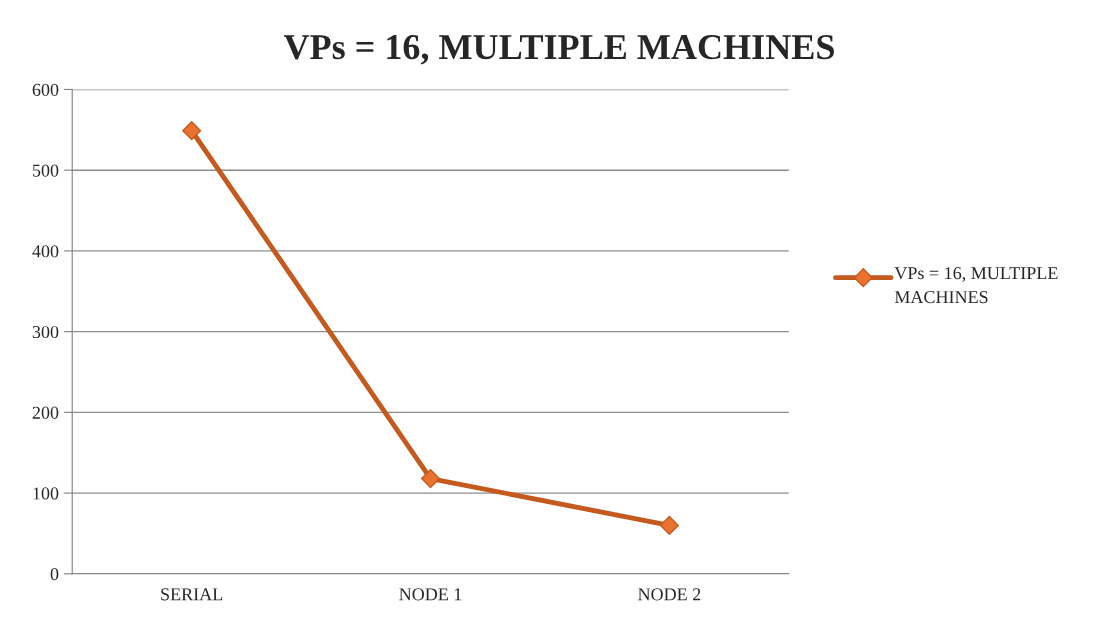 The height and width of the screenshot is (617, 1111). What do you see at coordinates (45, 412) in the screenshot?
I see `y-tick-label: 200` at bounding box center [45, 412].